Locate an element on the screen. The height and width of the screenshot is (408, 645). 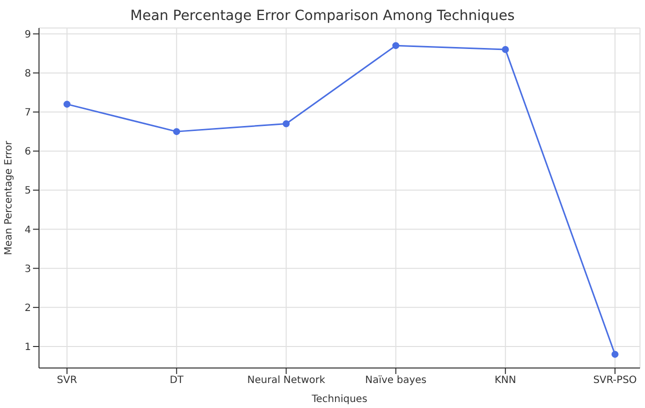
y-tick-label: 9 is located at coordinates (27, 34).